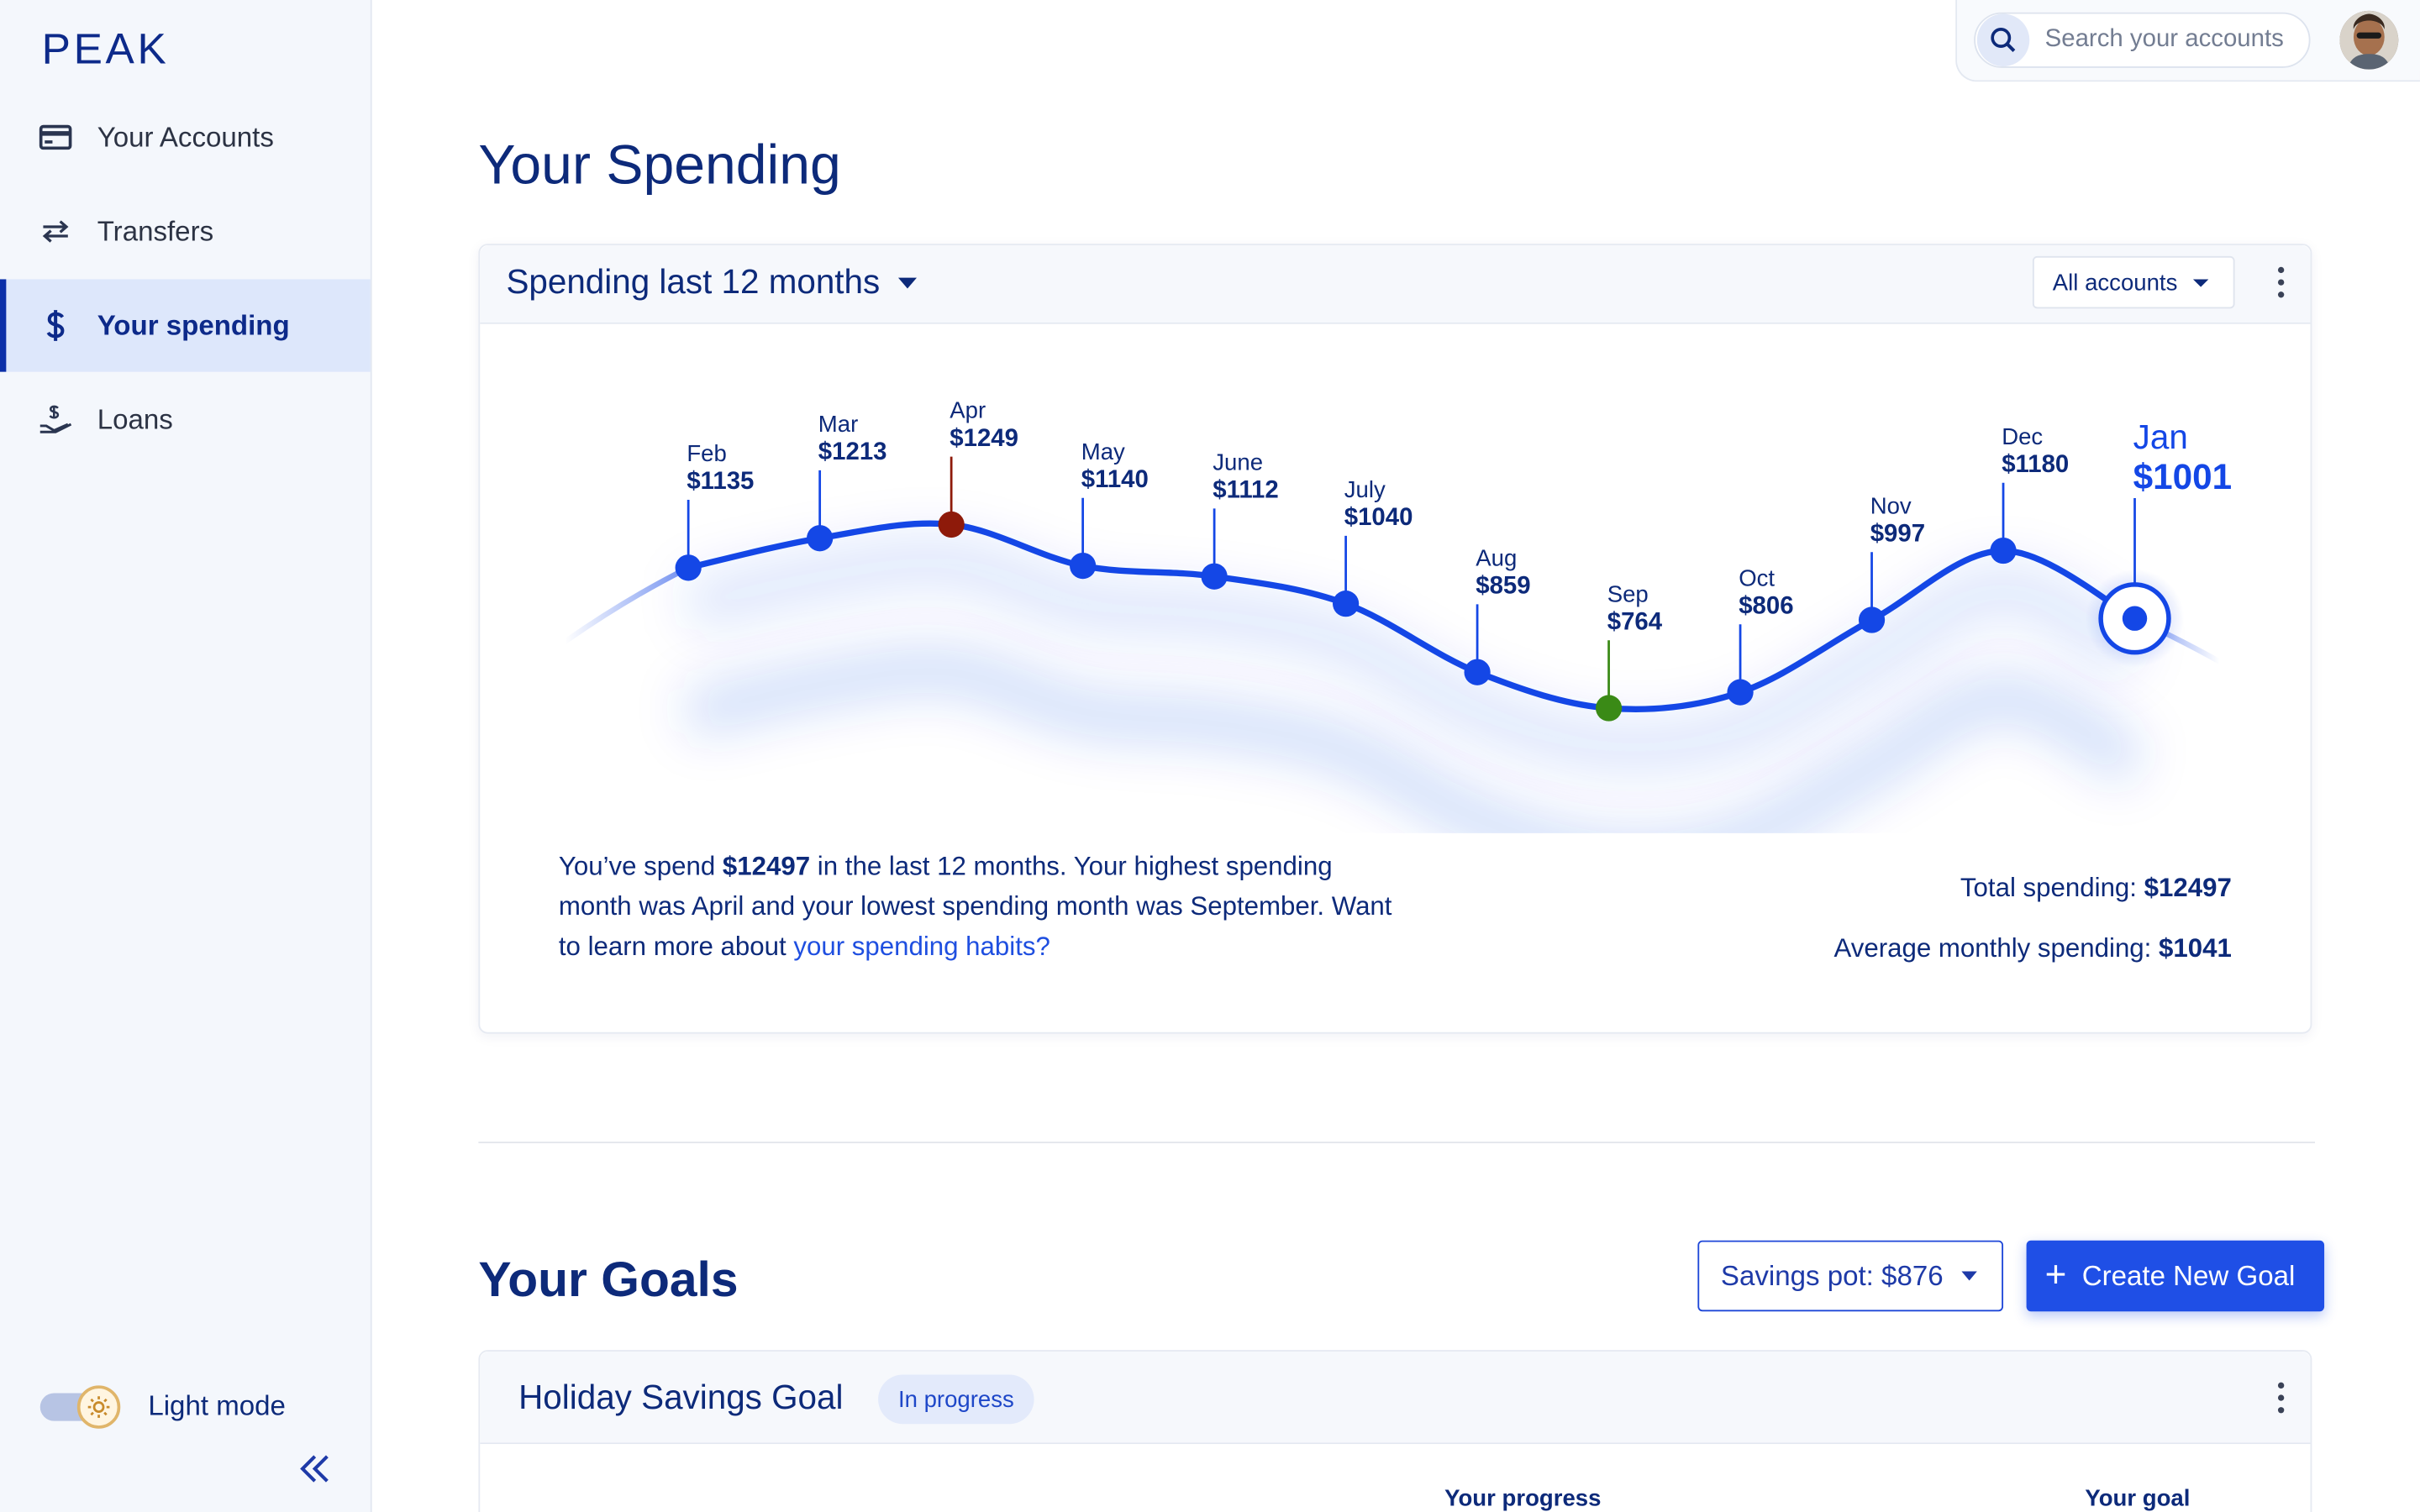 The height and width of the screenshot is (1512, 2420). What do you see at coordinates (608, 1279) in the screenshot?
I see `goals-title: Your Goals` at bounding box center [608, 1279].